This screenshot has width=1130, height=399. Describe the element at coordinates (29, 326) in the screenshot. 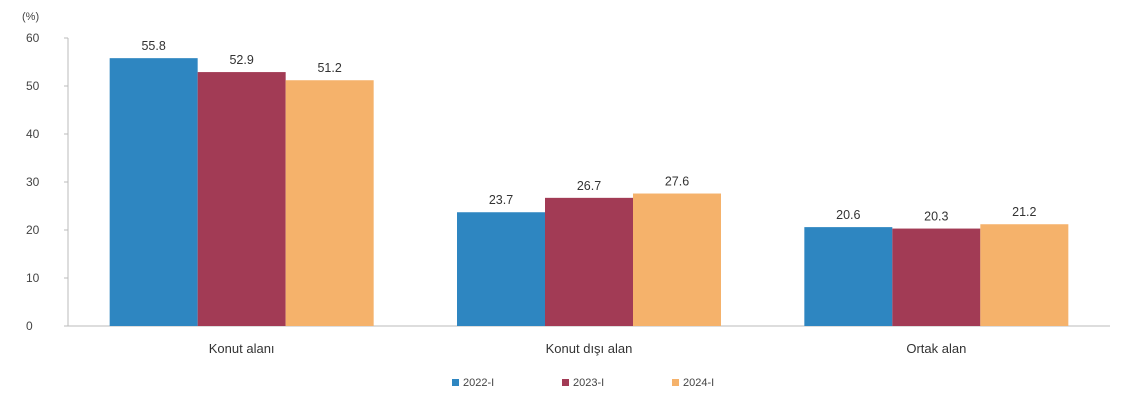

I see `y-tick-label: 0` at that location.